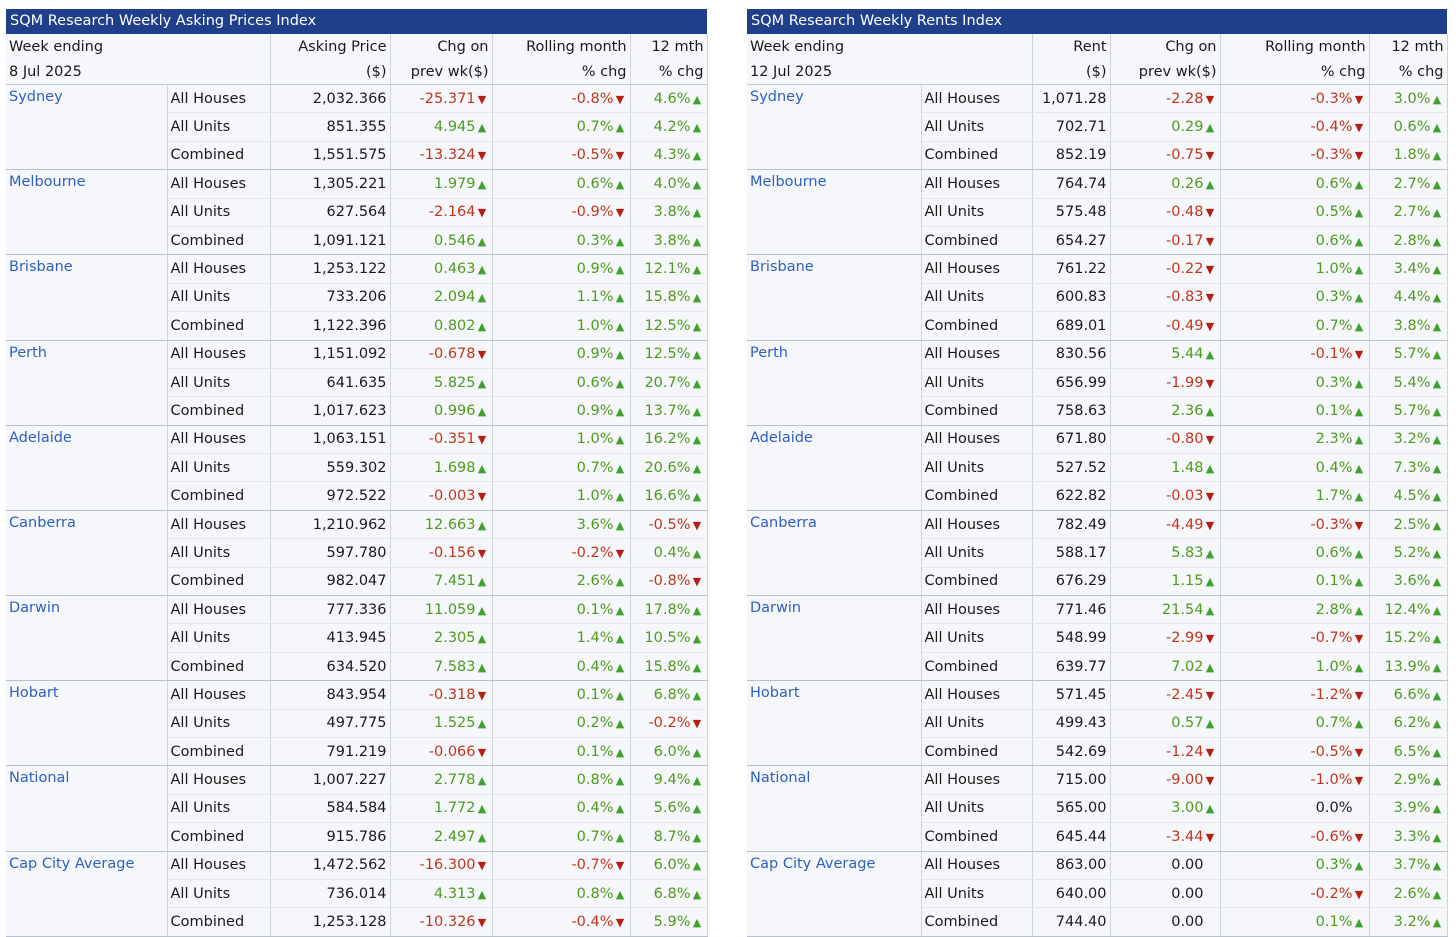 The image size is (1456, 937). Describe the element at coordinates (669, 269) in the screenshot. I see `twelve-month-change-cell: 12.1% ▲` at that location.